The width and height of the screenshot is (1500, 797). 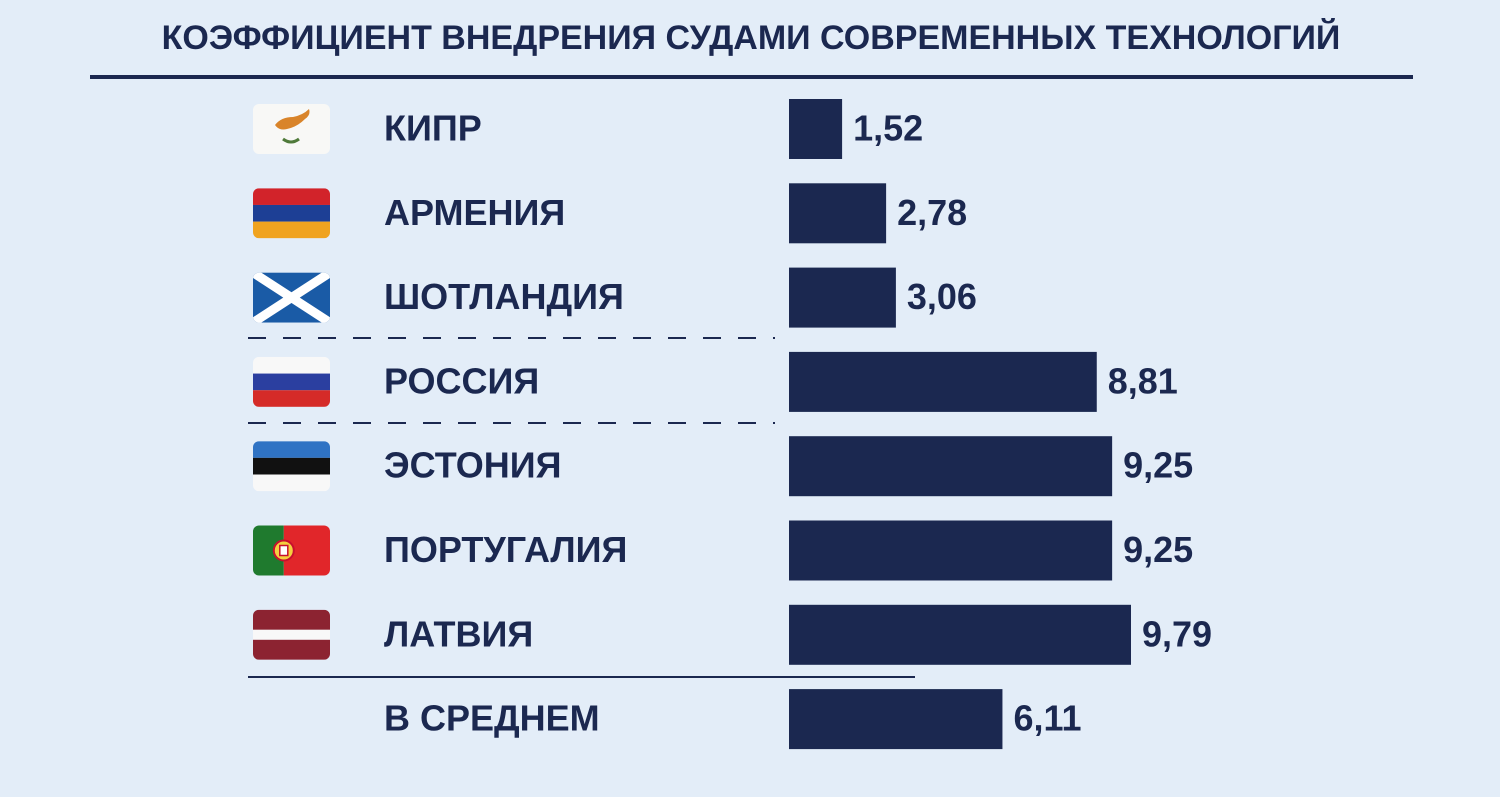 What do you see at coordinates (504, 296) in the screenshot?
I see `category-label: ШОТЛАНДИЯ` at bounding box center [504, 296].